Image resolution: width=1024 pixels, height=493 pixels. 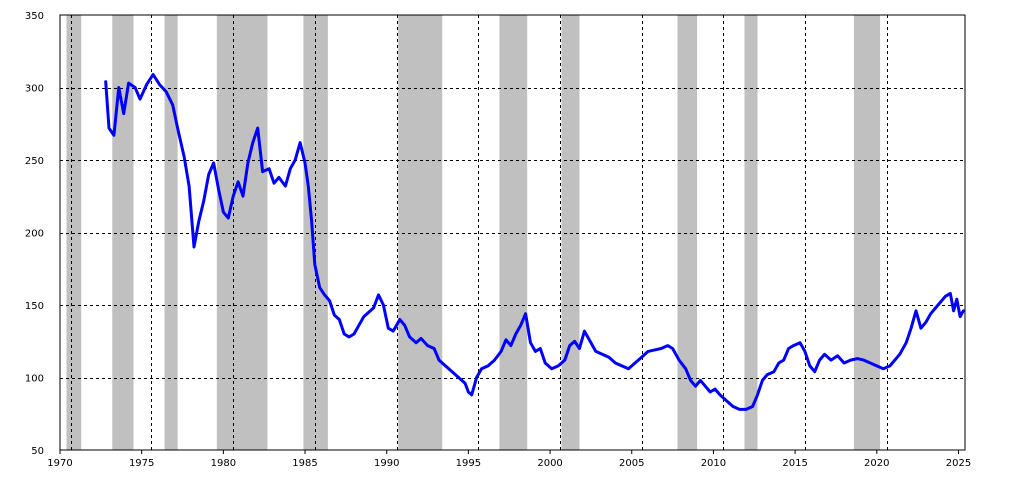 I want to click on y-tick-label: 350, so click(x=34, y=16).